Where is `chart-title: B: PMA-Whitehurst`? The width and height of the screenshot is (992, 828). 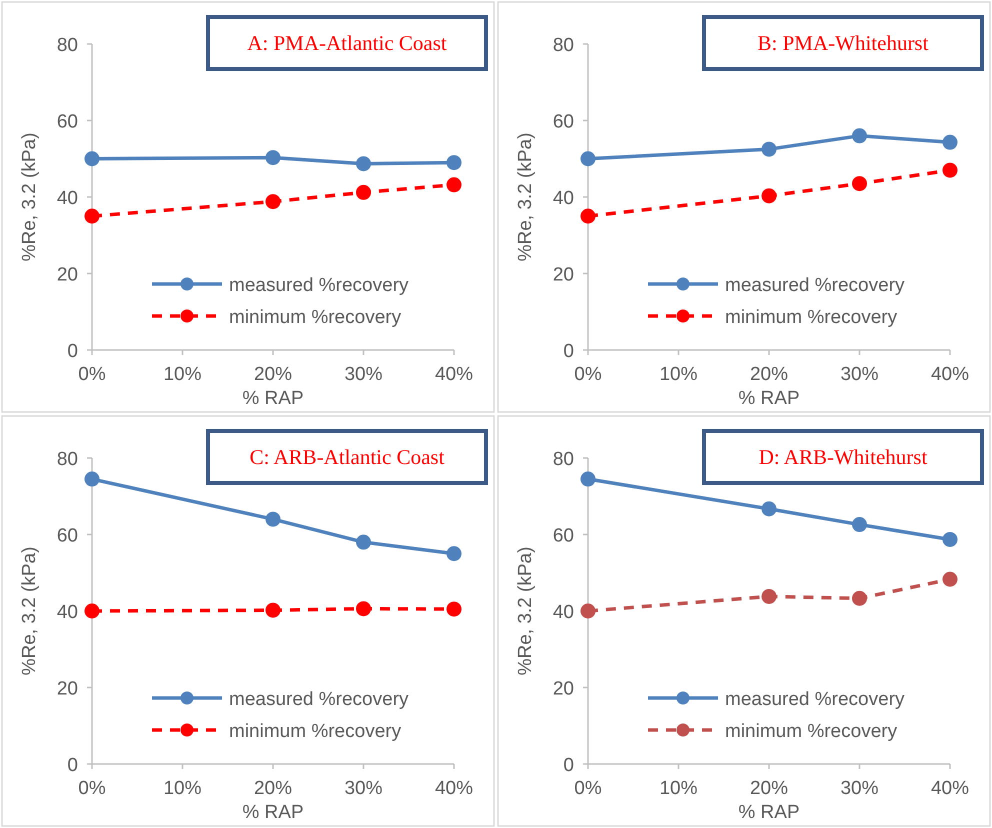
chart-title: B: PMA-Whitehurst is located at coordinates (843, 43).